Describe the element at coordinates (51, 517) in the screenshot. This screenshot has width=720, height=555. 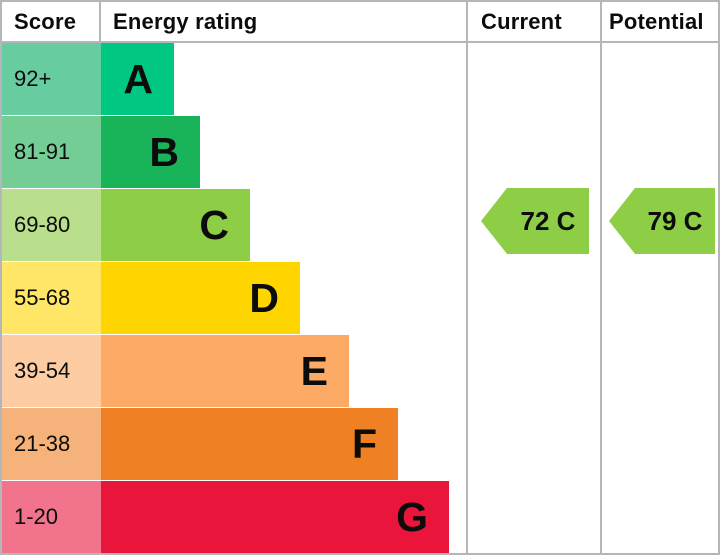
I see `band-score-cell: 1-20` at that location.